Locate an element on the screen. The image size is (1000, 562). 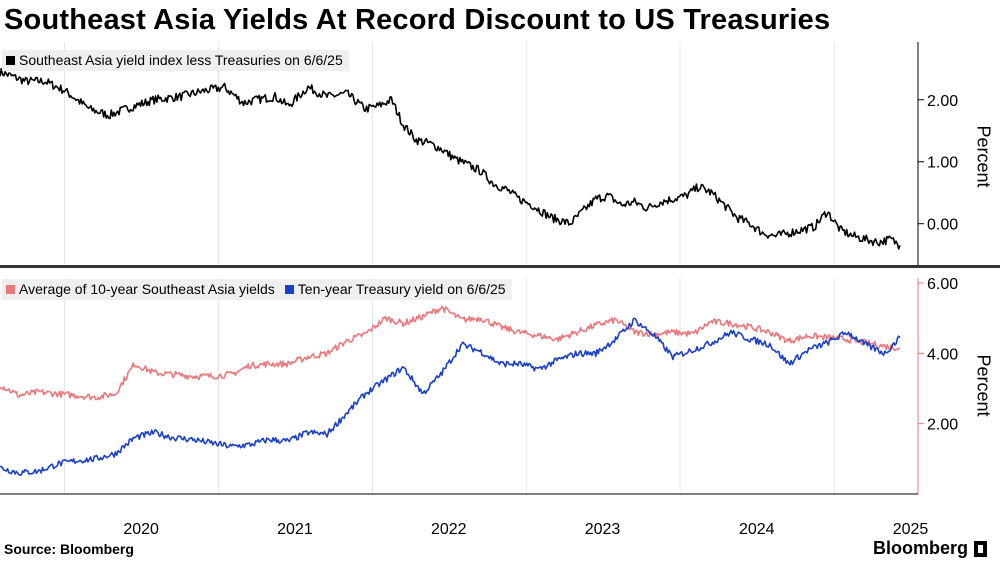
legend-item-treasury: Ten-year Treasury yield on 6/6/25 is located at coordinates (395, 289).